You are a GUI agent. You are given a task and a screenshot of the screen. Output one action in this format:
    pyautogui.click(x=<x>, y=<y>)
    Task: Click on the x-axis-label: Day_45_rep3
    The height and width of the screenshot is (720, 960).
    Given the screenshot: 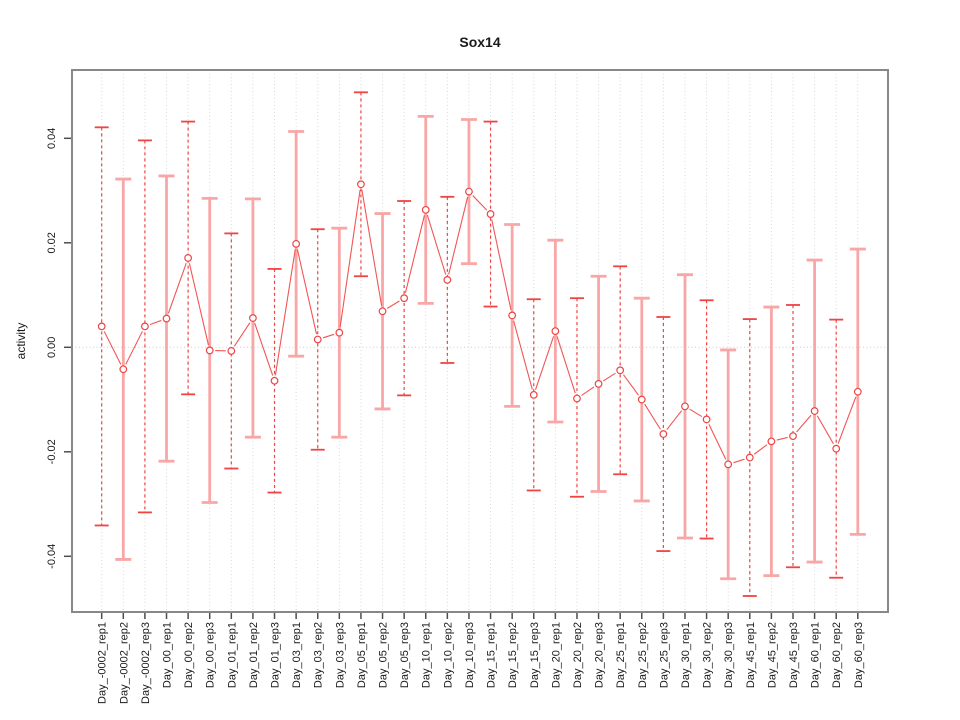 What is the action you would take?
    pyautogui.click(x=794, y=655)
    